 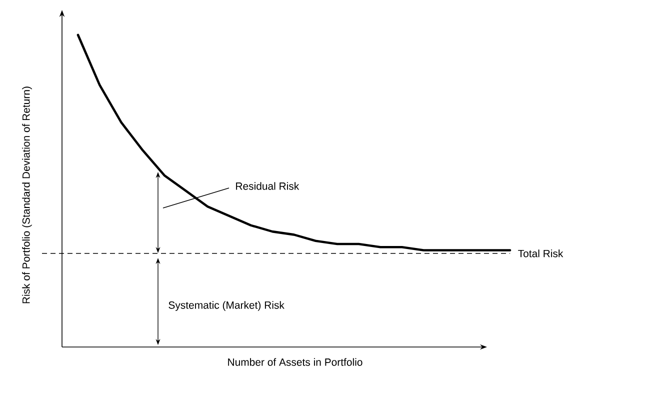 What do you see at coordinates (27, 195) in the screenshot?
I see `y-axis-title: Risk of Portfolio (Standard Deviation of Return)` at bounding box center [27, 195].